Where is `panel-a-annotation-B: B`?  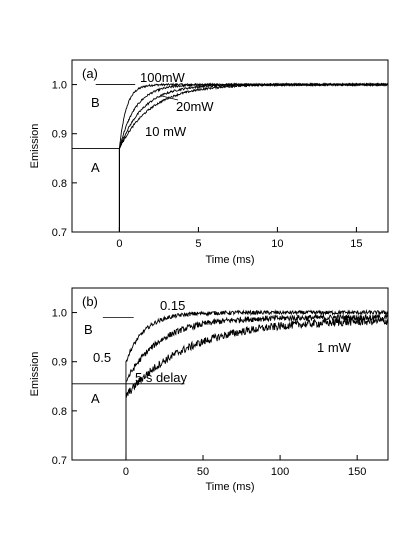
panel-a-annotation-B: B is located at coordinates (95, 102).